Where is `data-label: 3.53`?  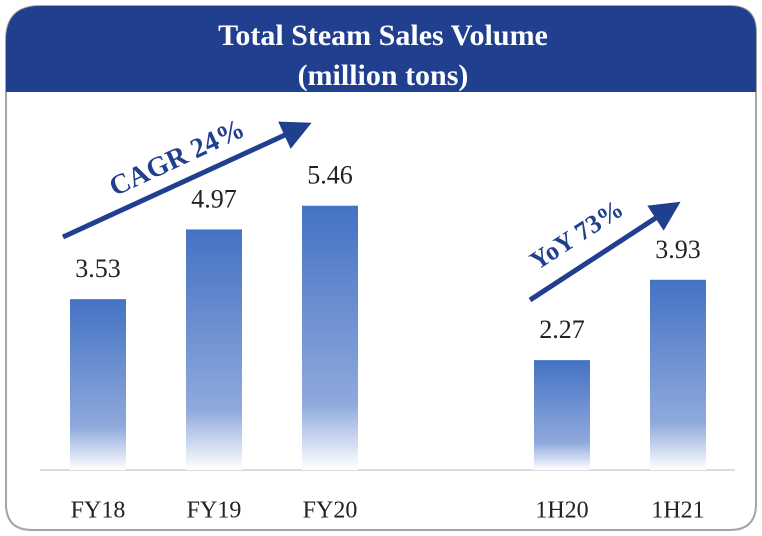 data-label: 3.53 is located at coordinates (98, 268).